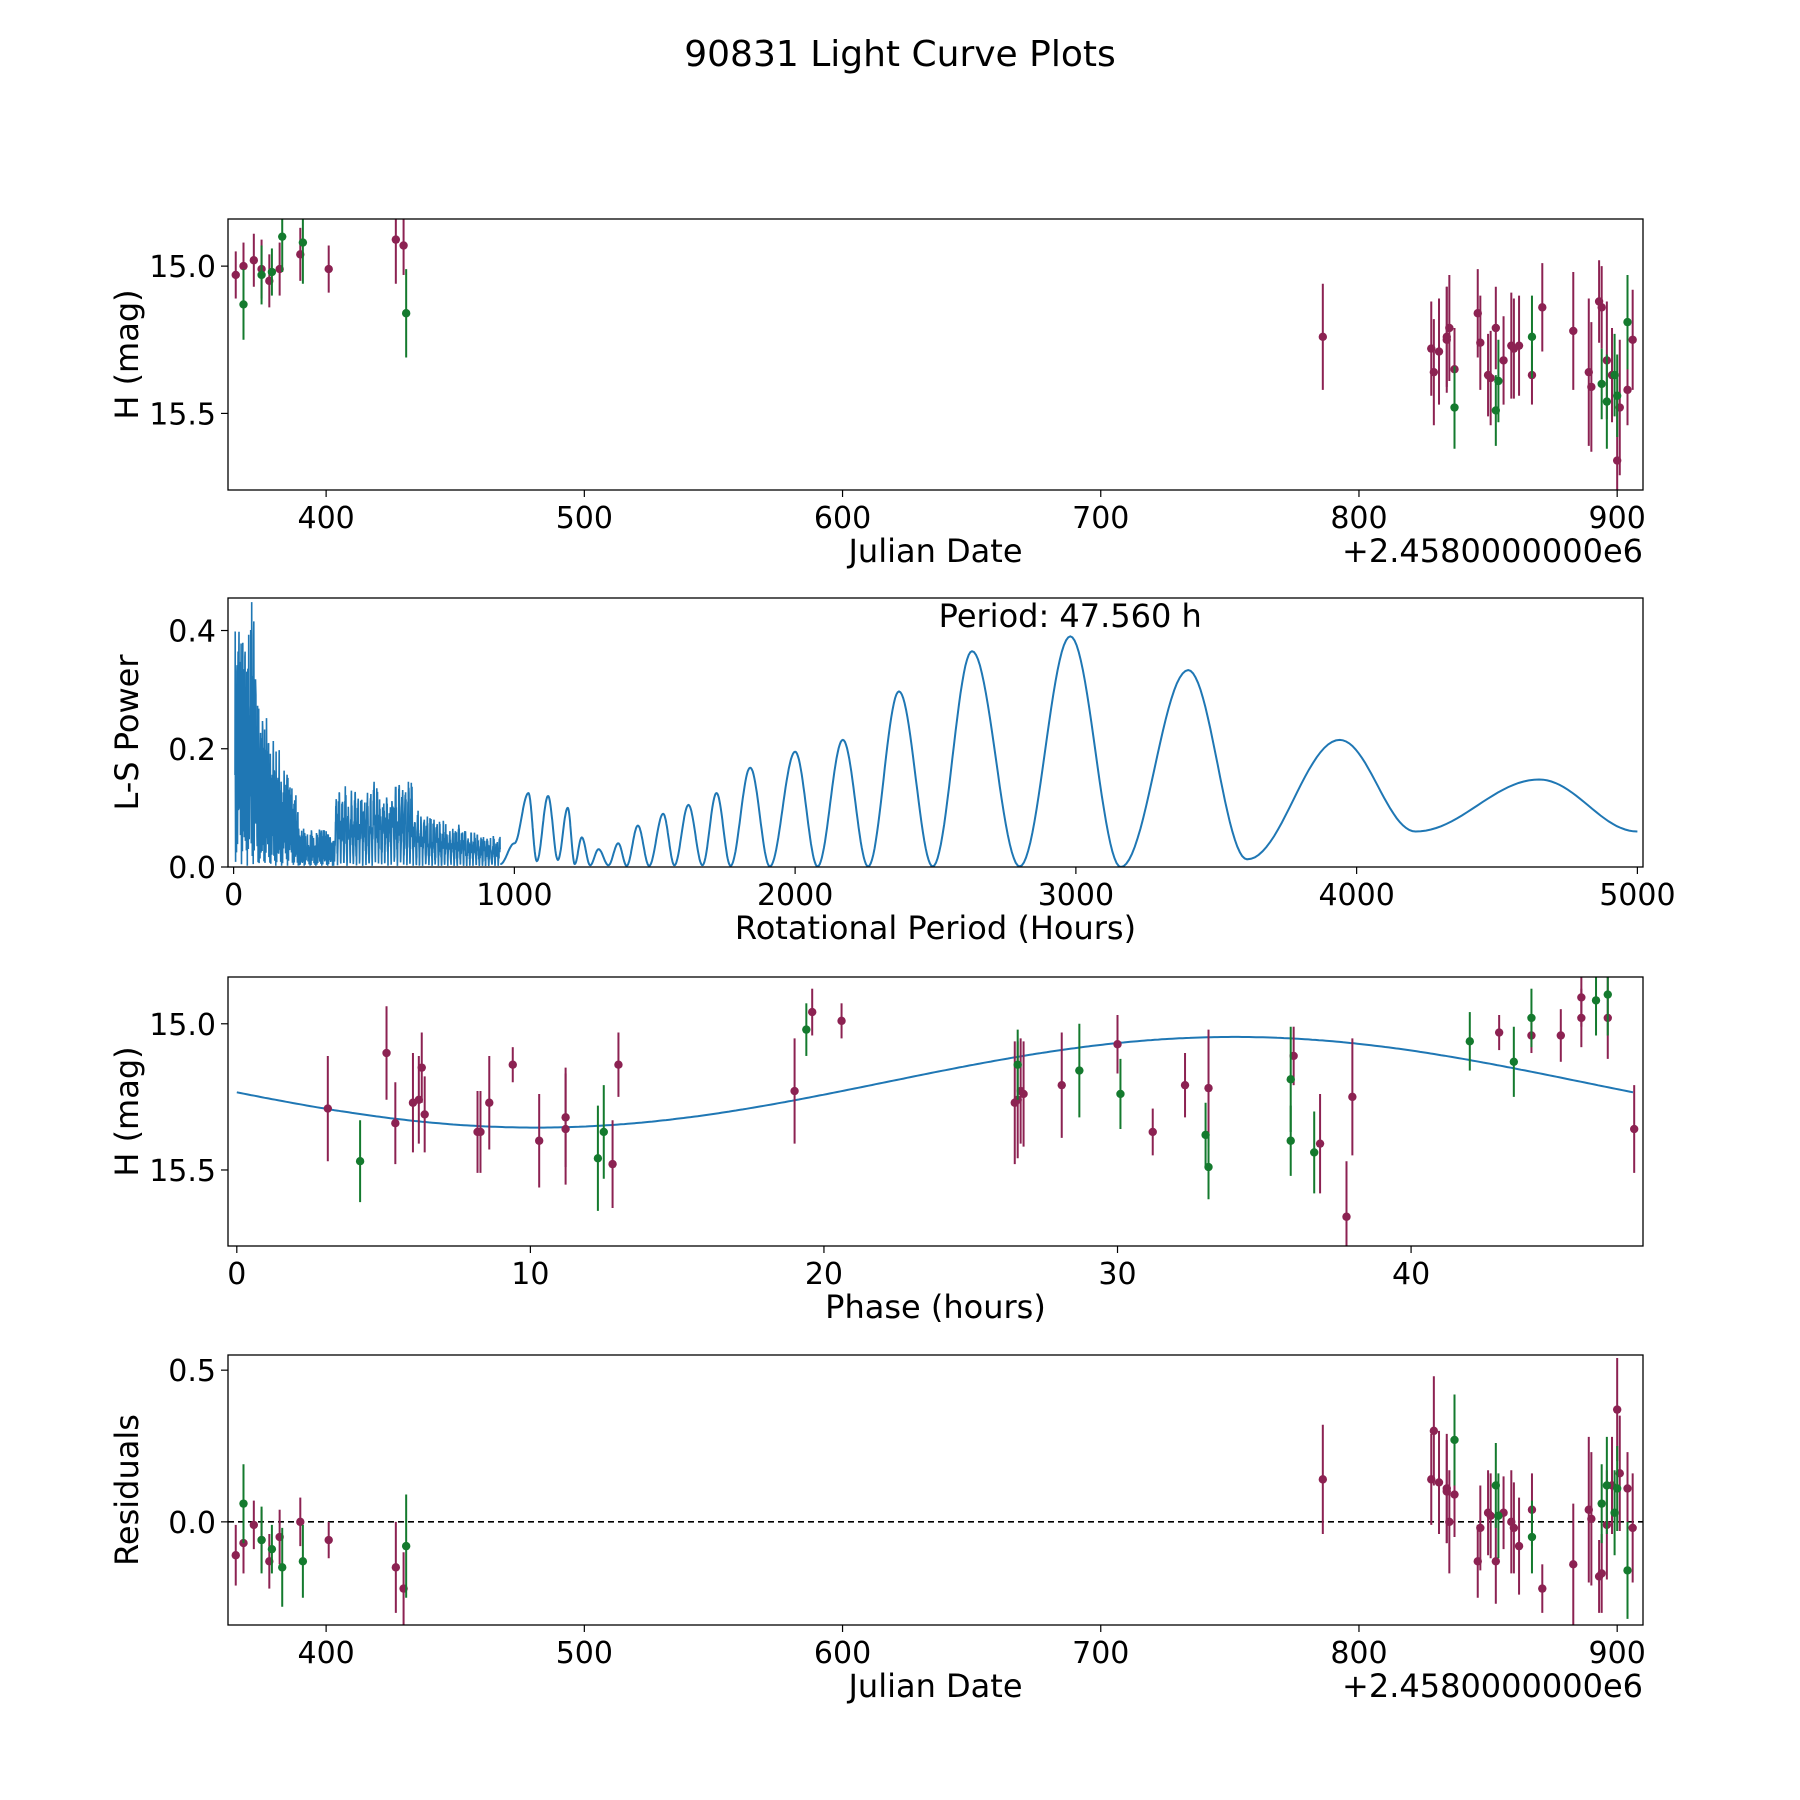  What do you see at coordinates (192, 750) in the screenshot?
I see `y-tick-label: 0.2` at bounding box center [192, 750].